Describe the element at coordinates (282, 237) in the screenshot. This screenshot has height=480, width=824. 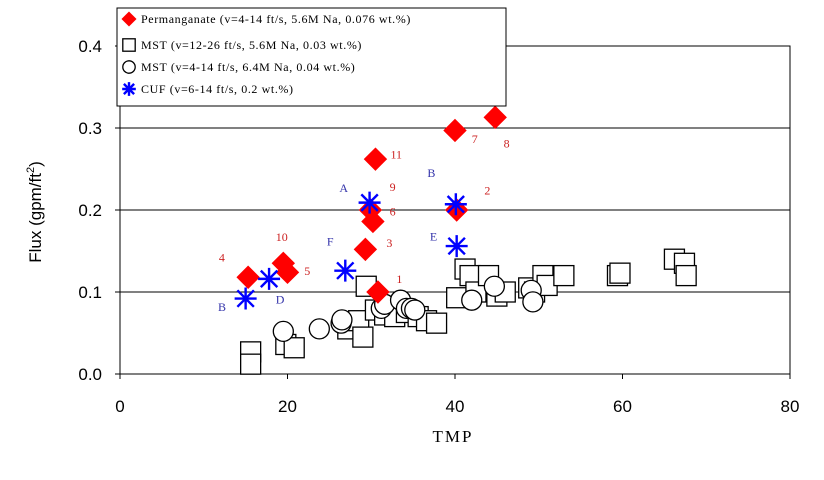
I see `annotation-label: 10` at that location.